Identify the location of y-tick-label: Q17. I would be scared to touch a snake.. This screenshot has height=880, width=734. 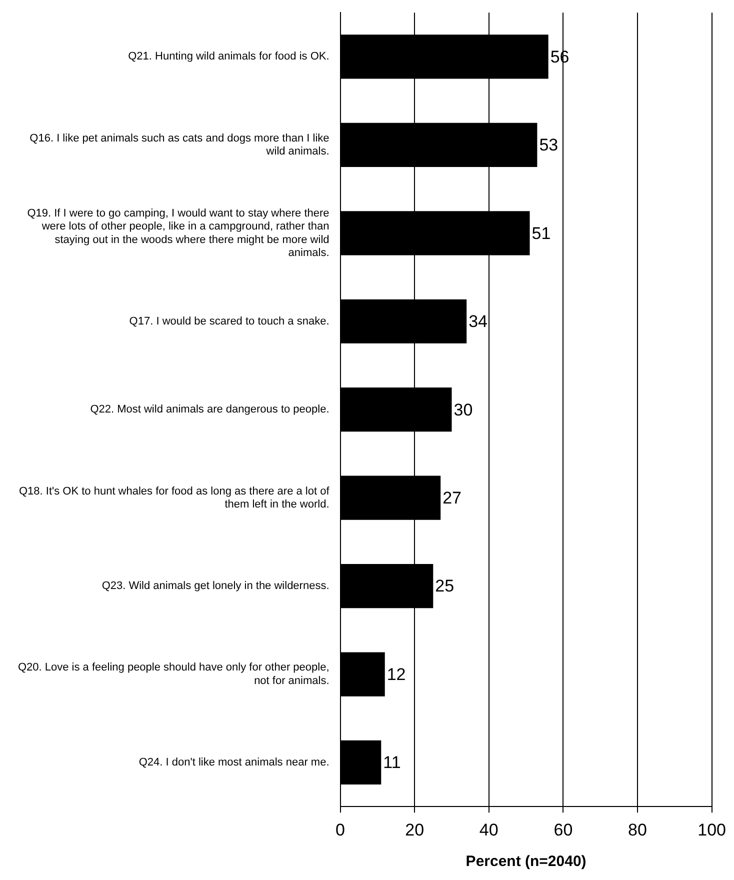
(229, 321).